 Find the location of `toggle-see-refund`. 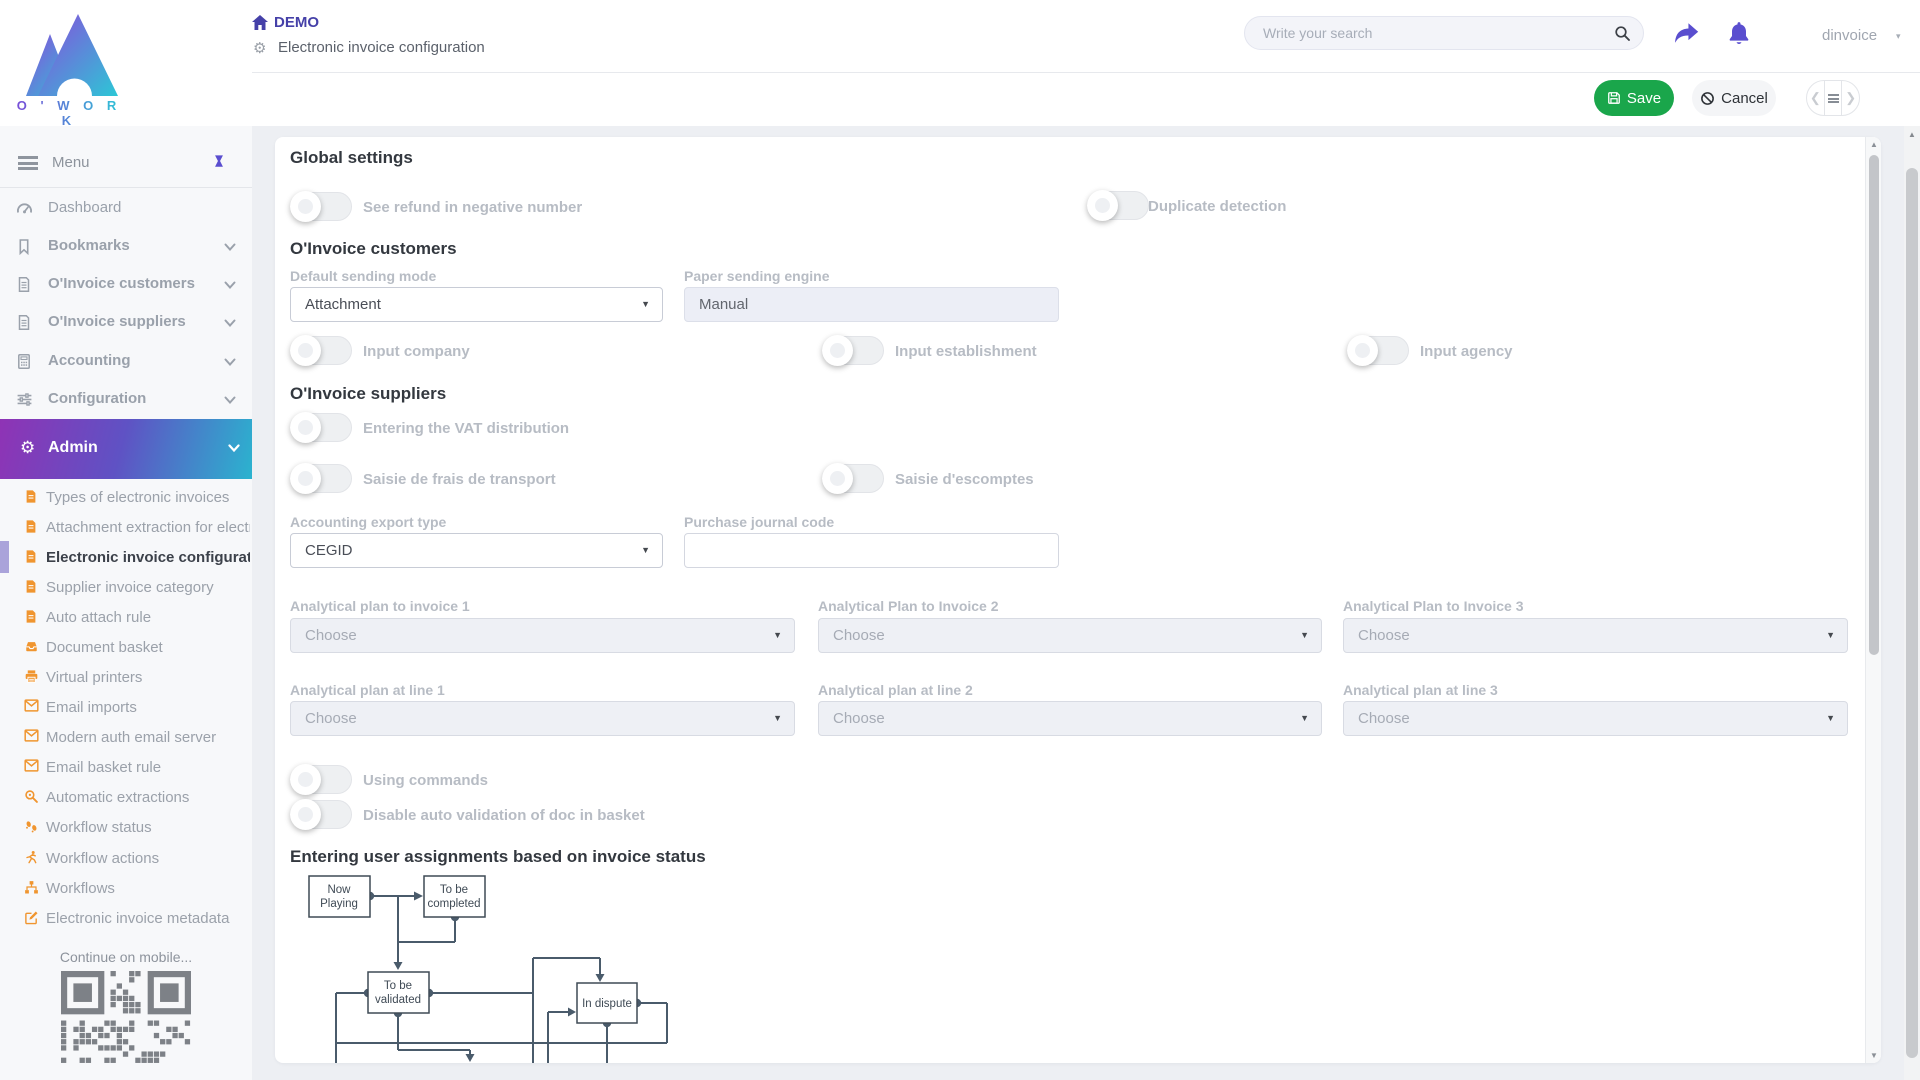

toggle-see-refund is located at coordinates (321, 206).